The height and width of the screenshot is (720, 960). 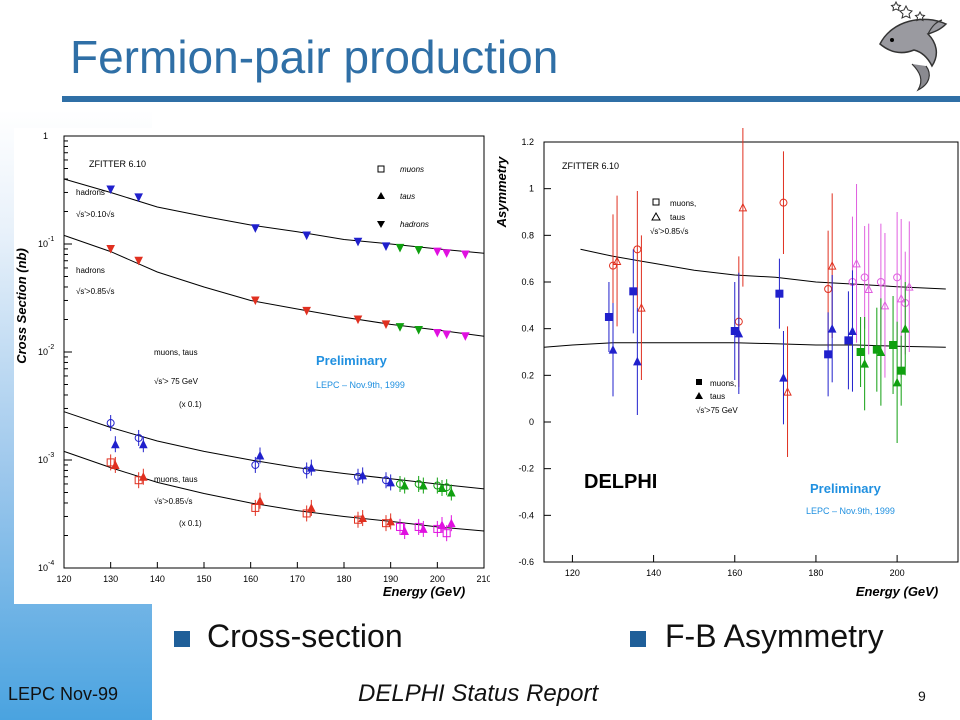 What do you see at coordinates (390, 579) in the screenshot?
I see `x-tick-label: 190` at bounding box center [390, 579].